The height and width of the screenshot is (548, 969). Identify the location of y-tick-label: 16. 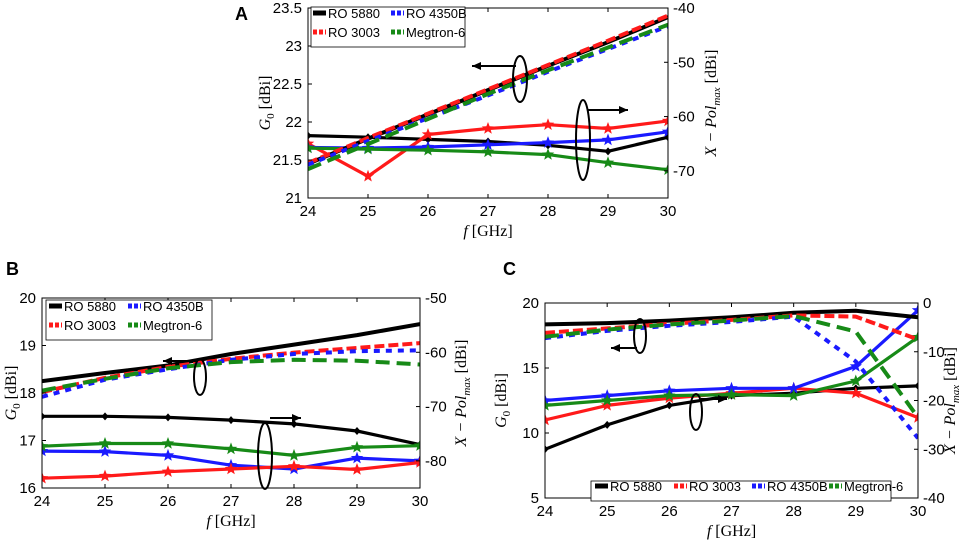
(27, 488).